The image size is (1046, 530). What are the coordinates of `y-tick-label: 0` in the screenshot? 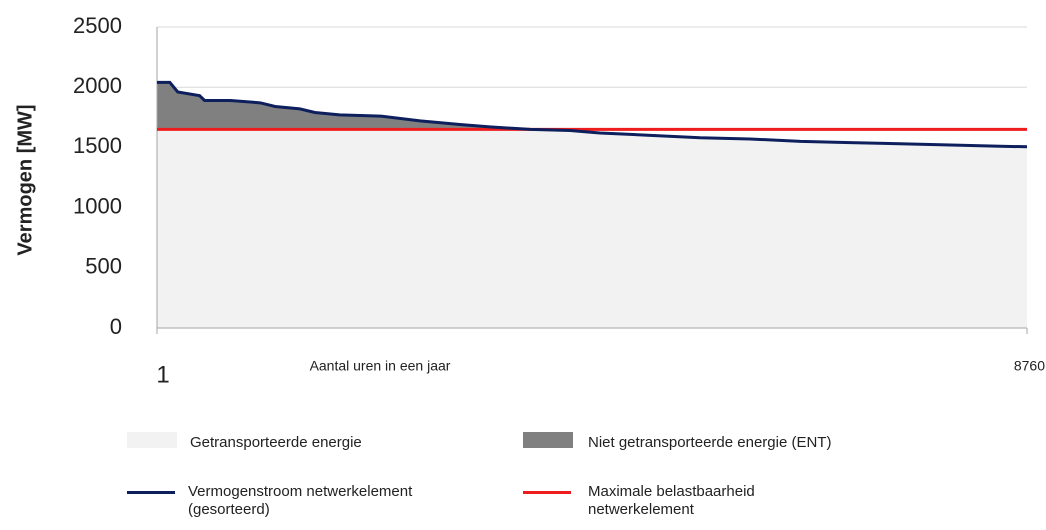 It's located at (116, 326).